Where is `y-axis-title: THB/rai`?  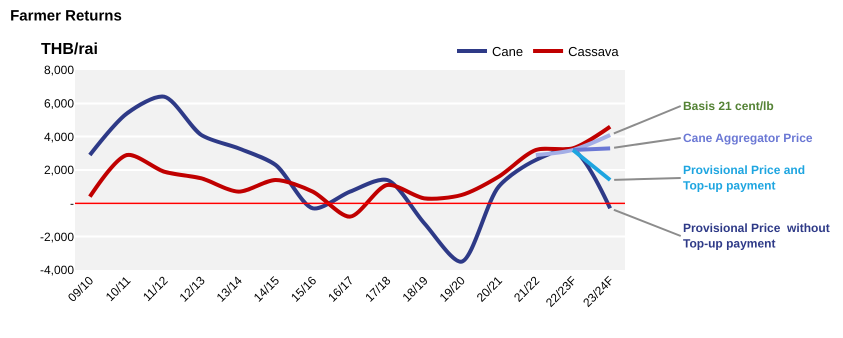
y-axis-title: THB/rai is located at coordinates (69, 49).